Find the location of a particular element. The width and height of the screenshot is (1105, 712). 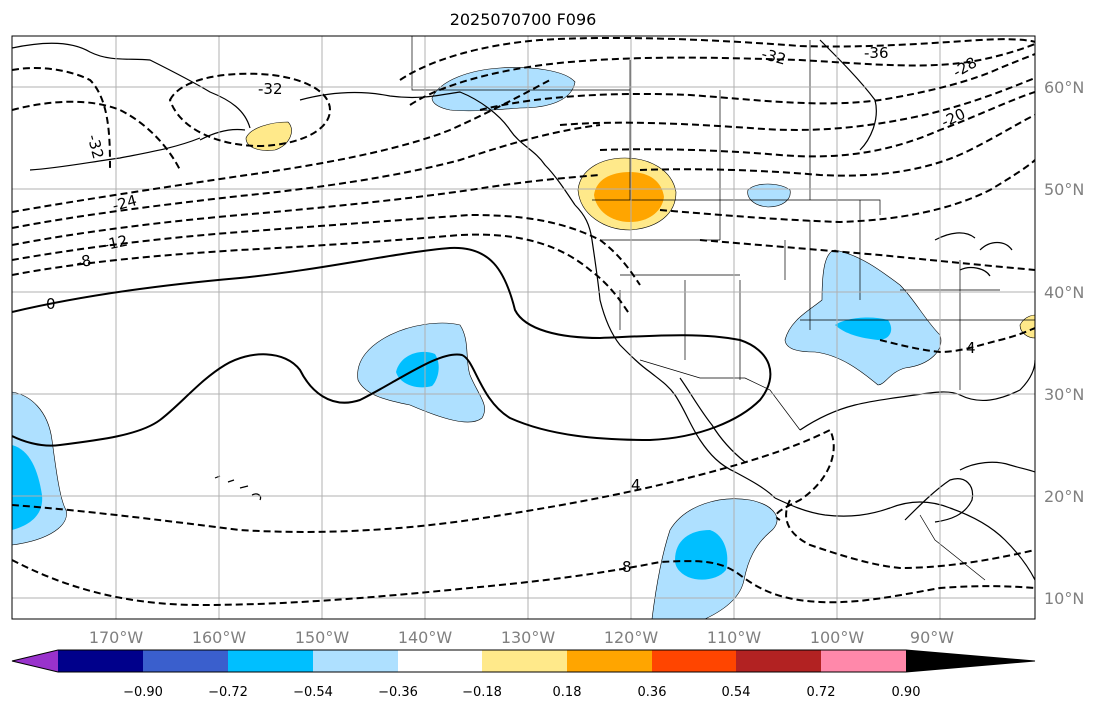

colorbar is located at coordinates (523, 661).